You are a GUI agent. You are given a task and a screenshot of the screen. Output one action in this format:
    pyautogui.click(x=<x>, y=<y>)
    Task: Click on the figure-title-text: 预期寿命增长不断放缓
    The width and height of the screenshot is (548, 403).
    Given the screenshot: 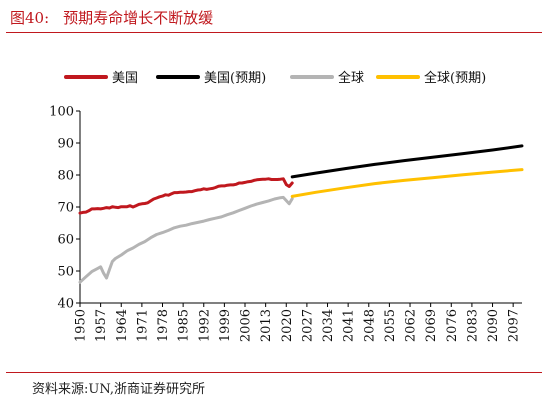 What is the action you would take?
    pyautogui.click(x=138, y=18)
    